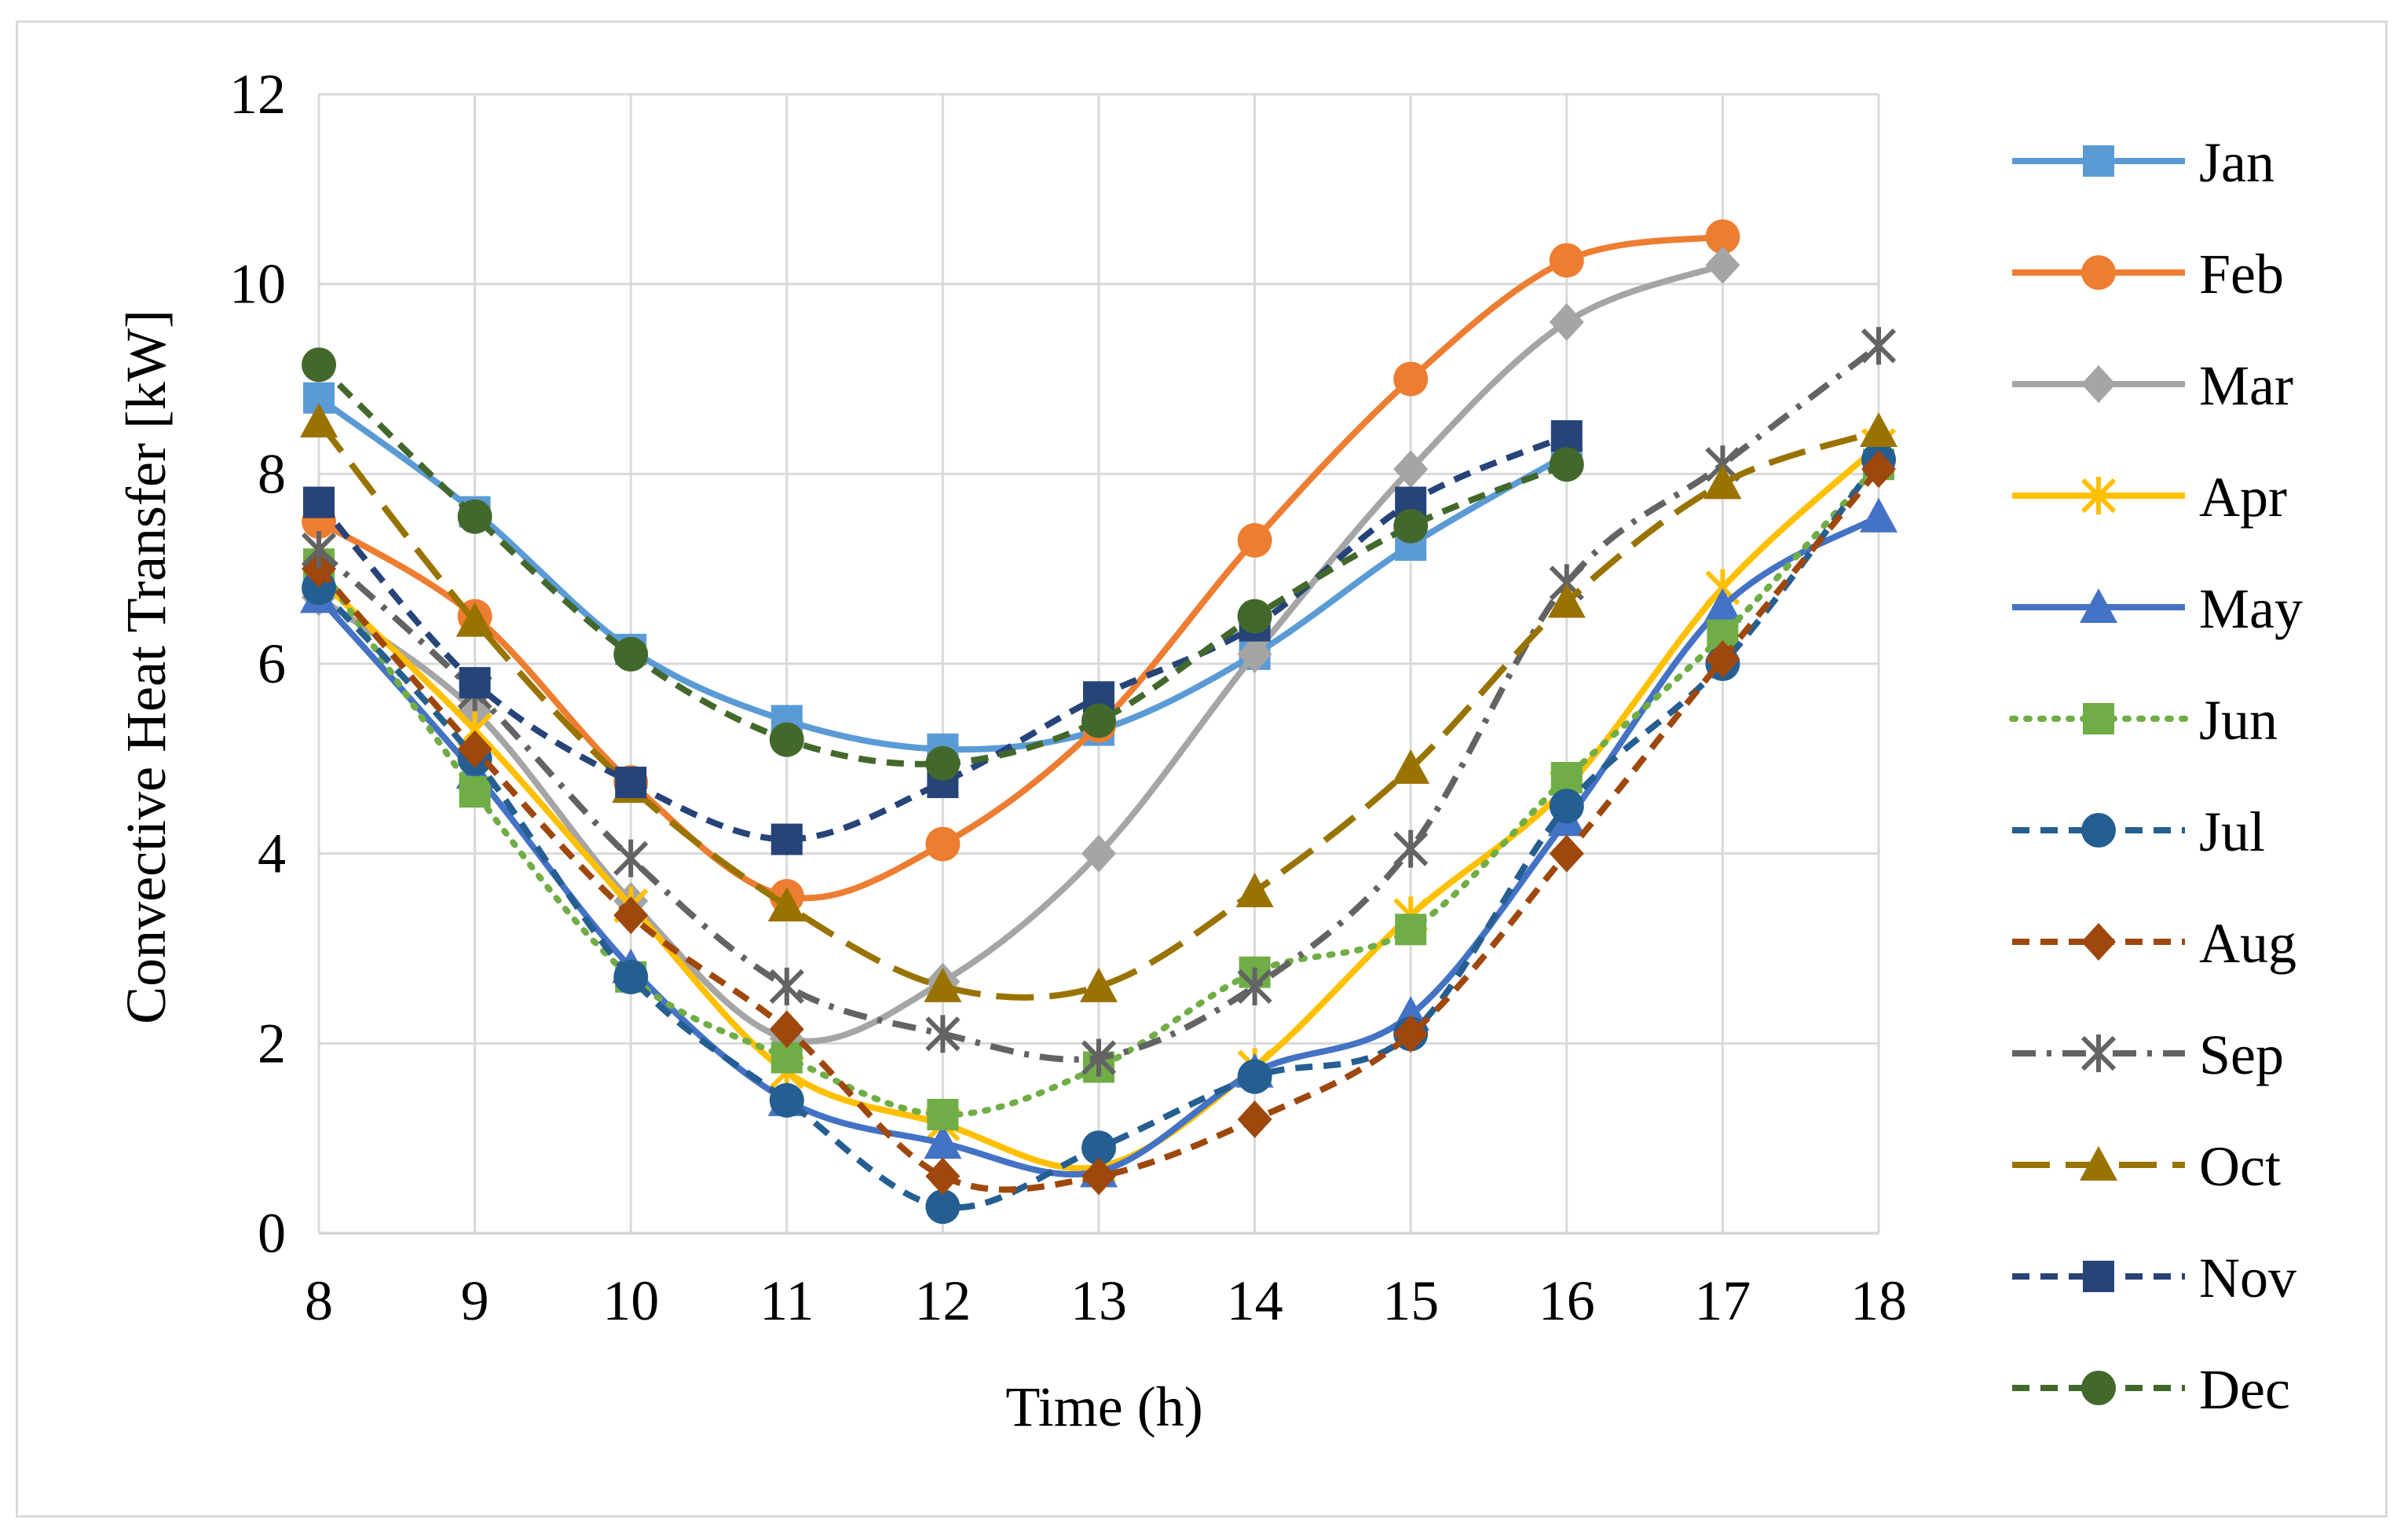  Describe the element at coordinates (2151, 1389) in the screenshot. I see `legend-item-dec: Dec` at that location.